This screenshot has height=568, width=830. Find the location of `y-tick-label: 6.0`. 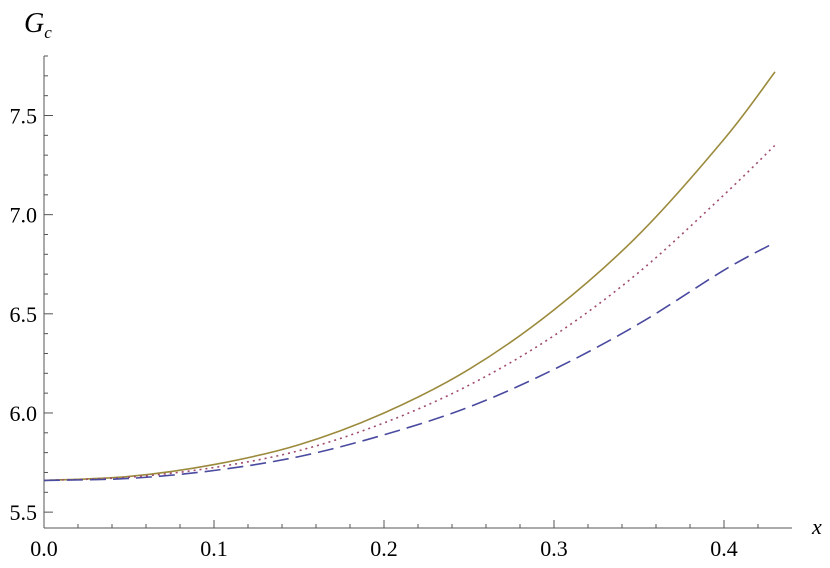

y-tick-label: 6.0 is located at coordinates (24, 413).